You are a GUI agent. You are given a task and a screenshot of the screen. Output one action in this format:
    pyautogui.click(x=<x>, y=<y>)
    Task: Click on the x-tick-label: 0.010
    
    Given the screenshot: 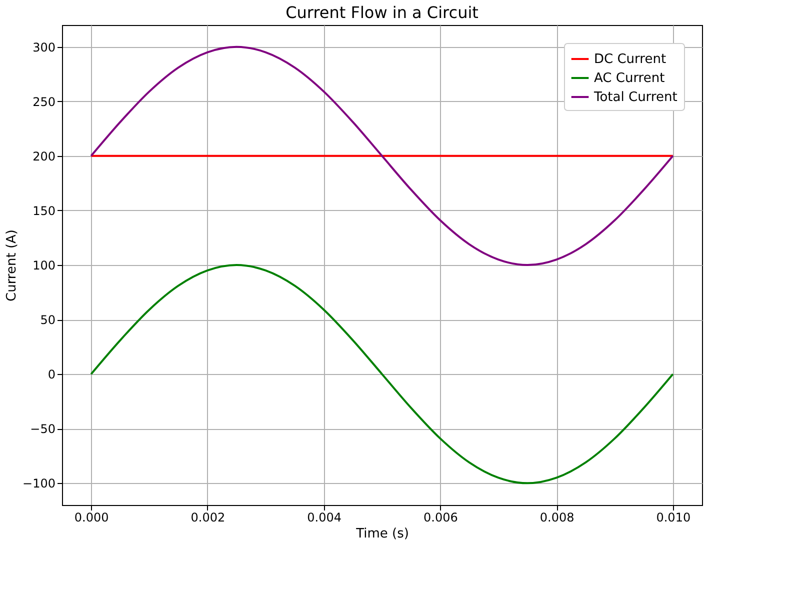 What is the action you would take?
    pyautogui.click(x=673, y=517)
    